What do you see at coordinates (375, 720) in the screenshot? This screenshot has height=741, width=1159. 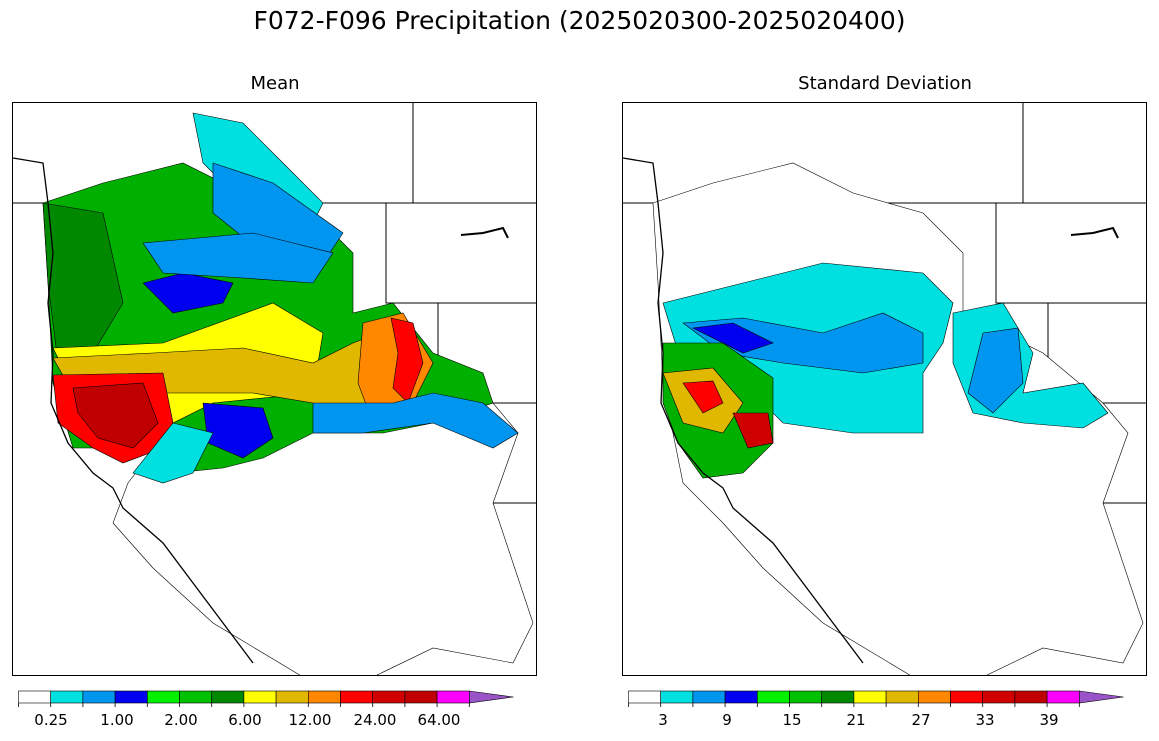 I see `mean-colorbar-tick: 24.00` at bounding box center [375, 720].